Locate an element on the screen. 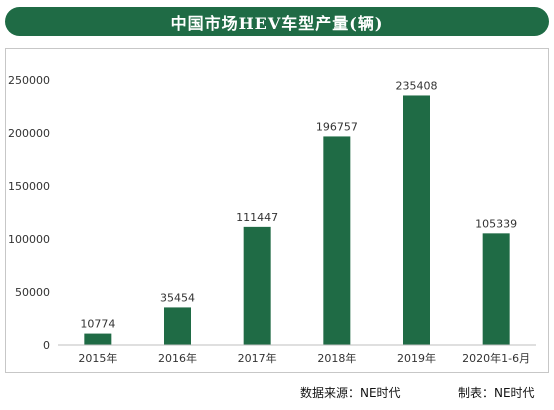 The height and width of the screenshot is (410, 554). y-tick-label: 250000 is located at coordinates (29, 80).